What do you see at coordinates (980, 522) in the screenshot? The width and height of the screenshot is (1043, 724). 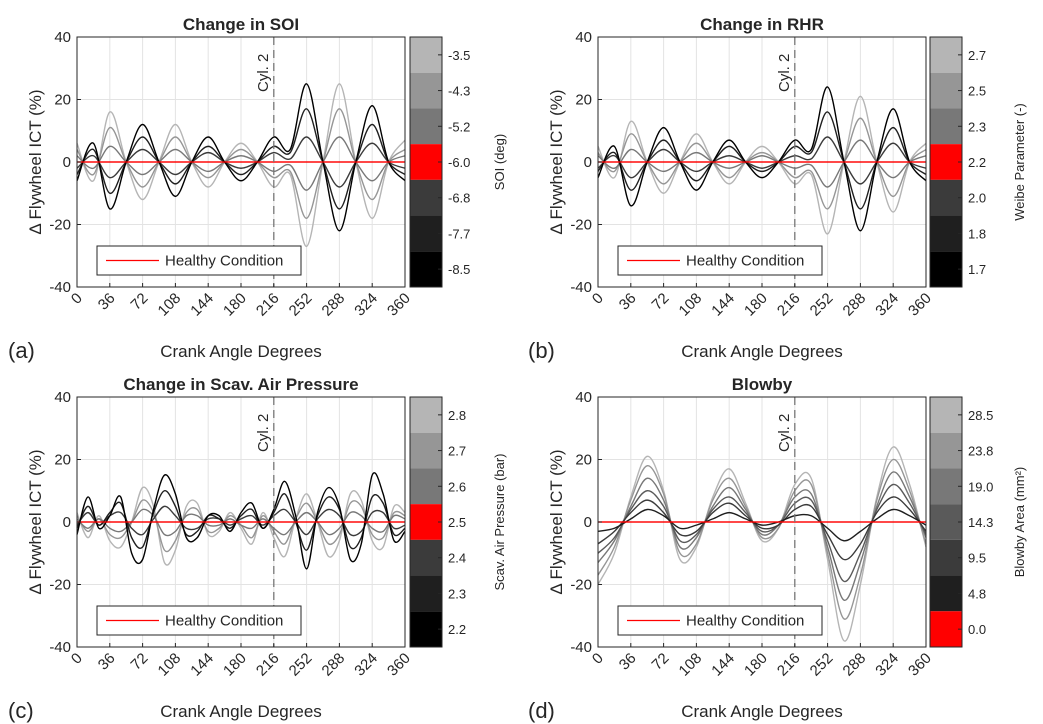 I see `colorbar-tick-label: 14.3` at bounding box center [980, 522].